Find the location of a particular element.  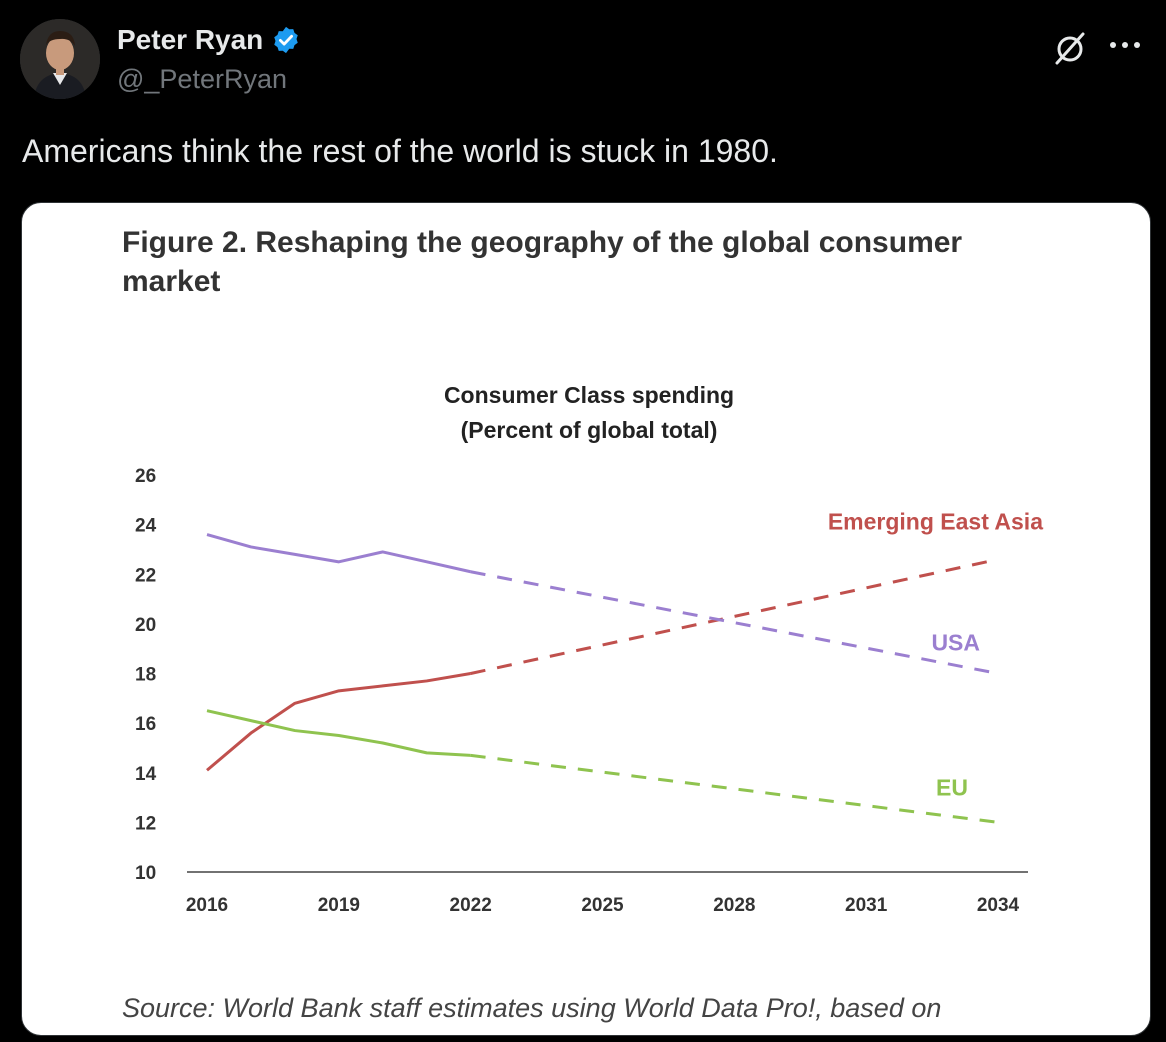

x-tick-label: 2028 is located at coordinates (734, 905).